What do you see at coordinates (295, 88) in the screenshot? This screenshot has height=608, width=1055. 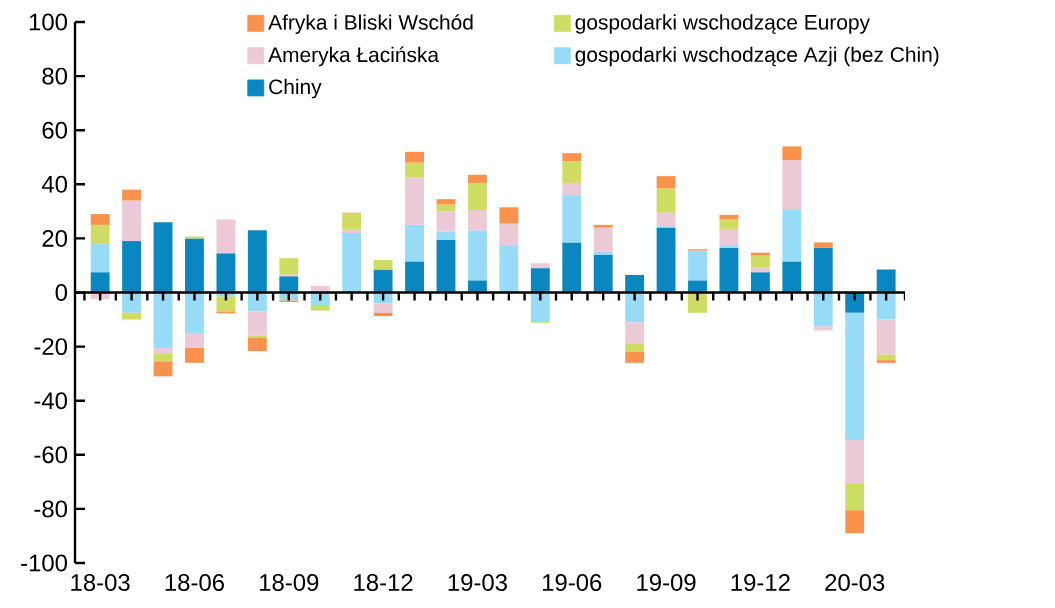 I see `legend-label: Chiny` at bounding box center [295, 88].